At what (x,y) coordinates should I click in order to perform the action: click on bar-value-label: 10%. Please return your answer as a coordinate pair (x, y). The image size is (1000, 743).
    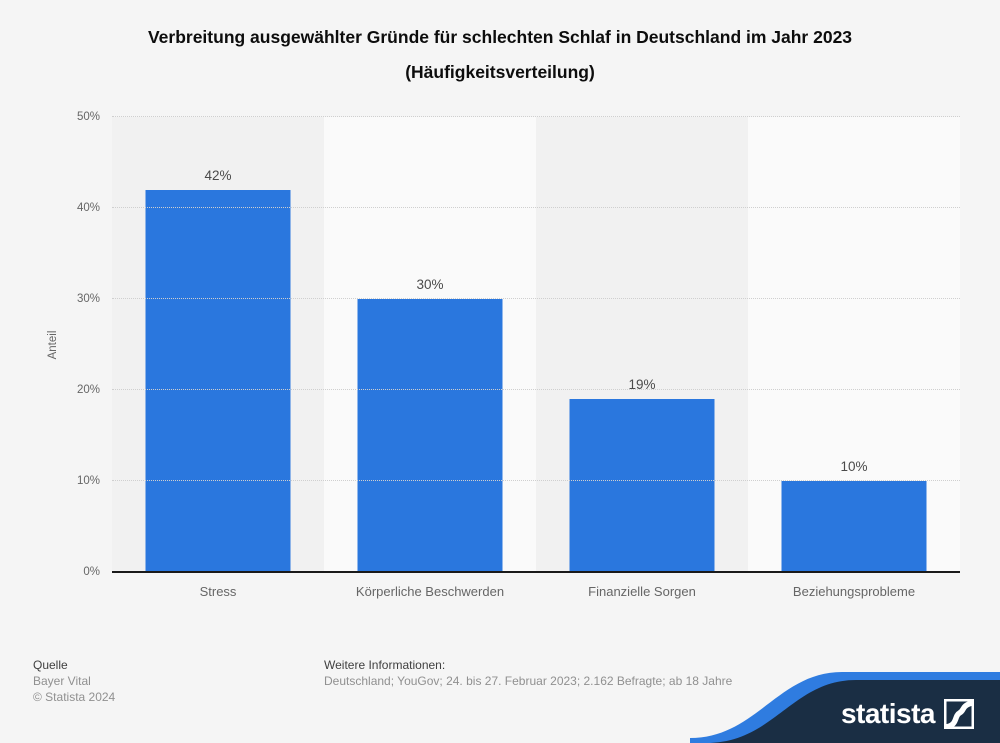
    Looking at the image, I should click on (854, 466).